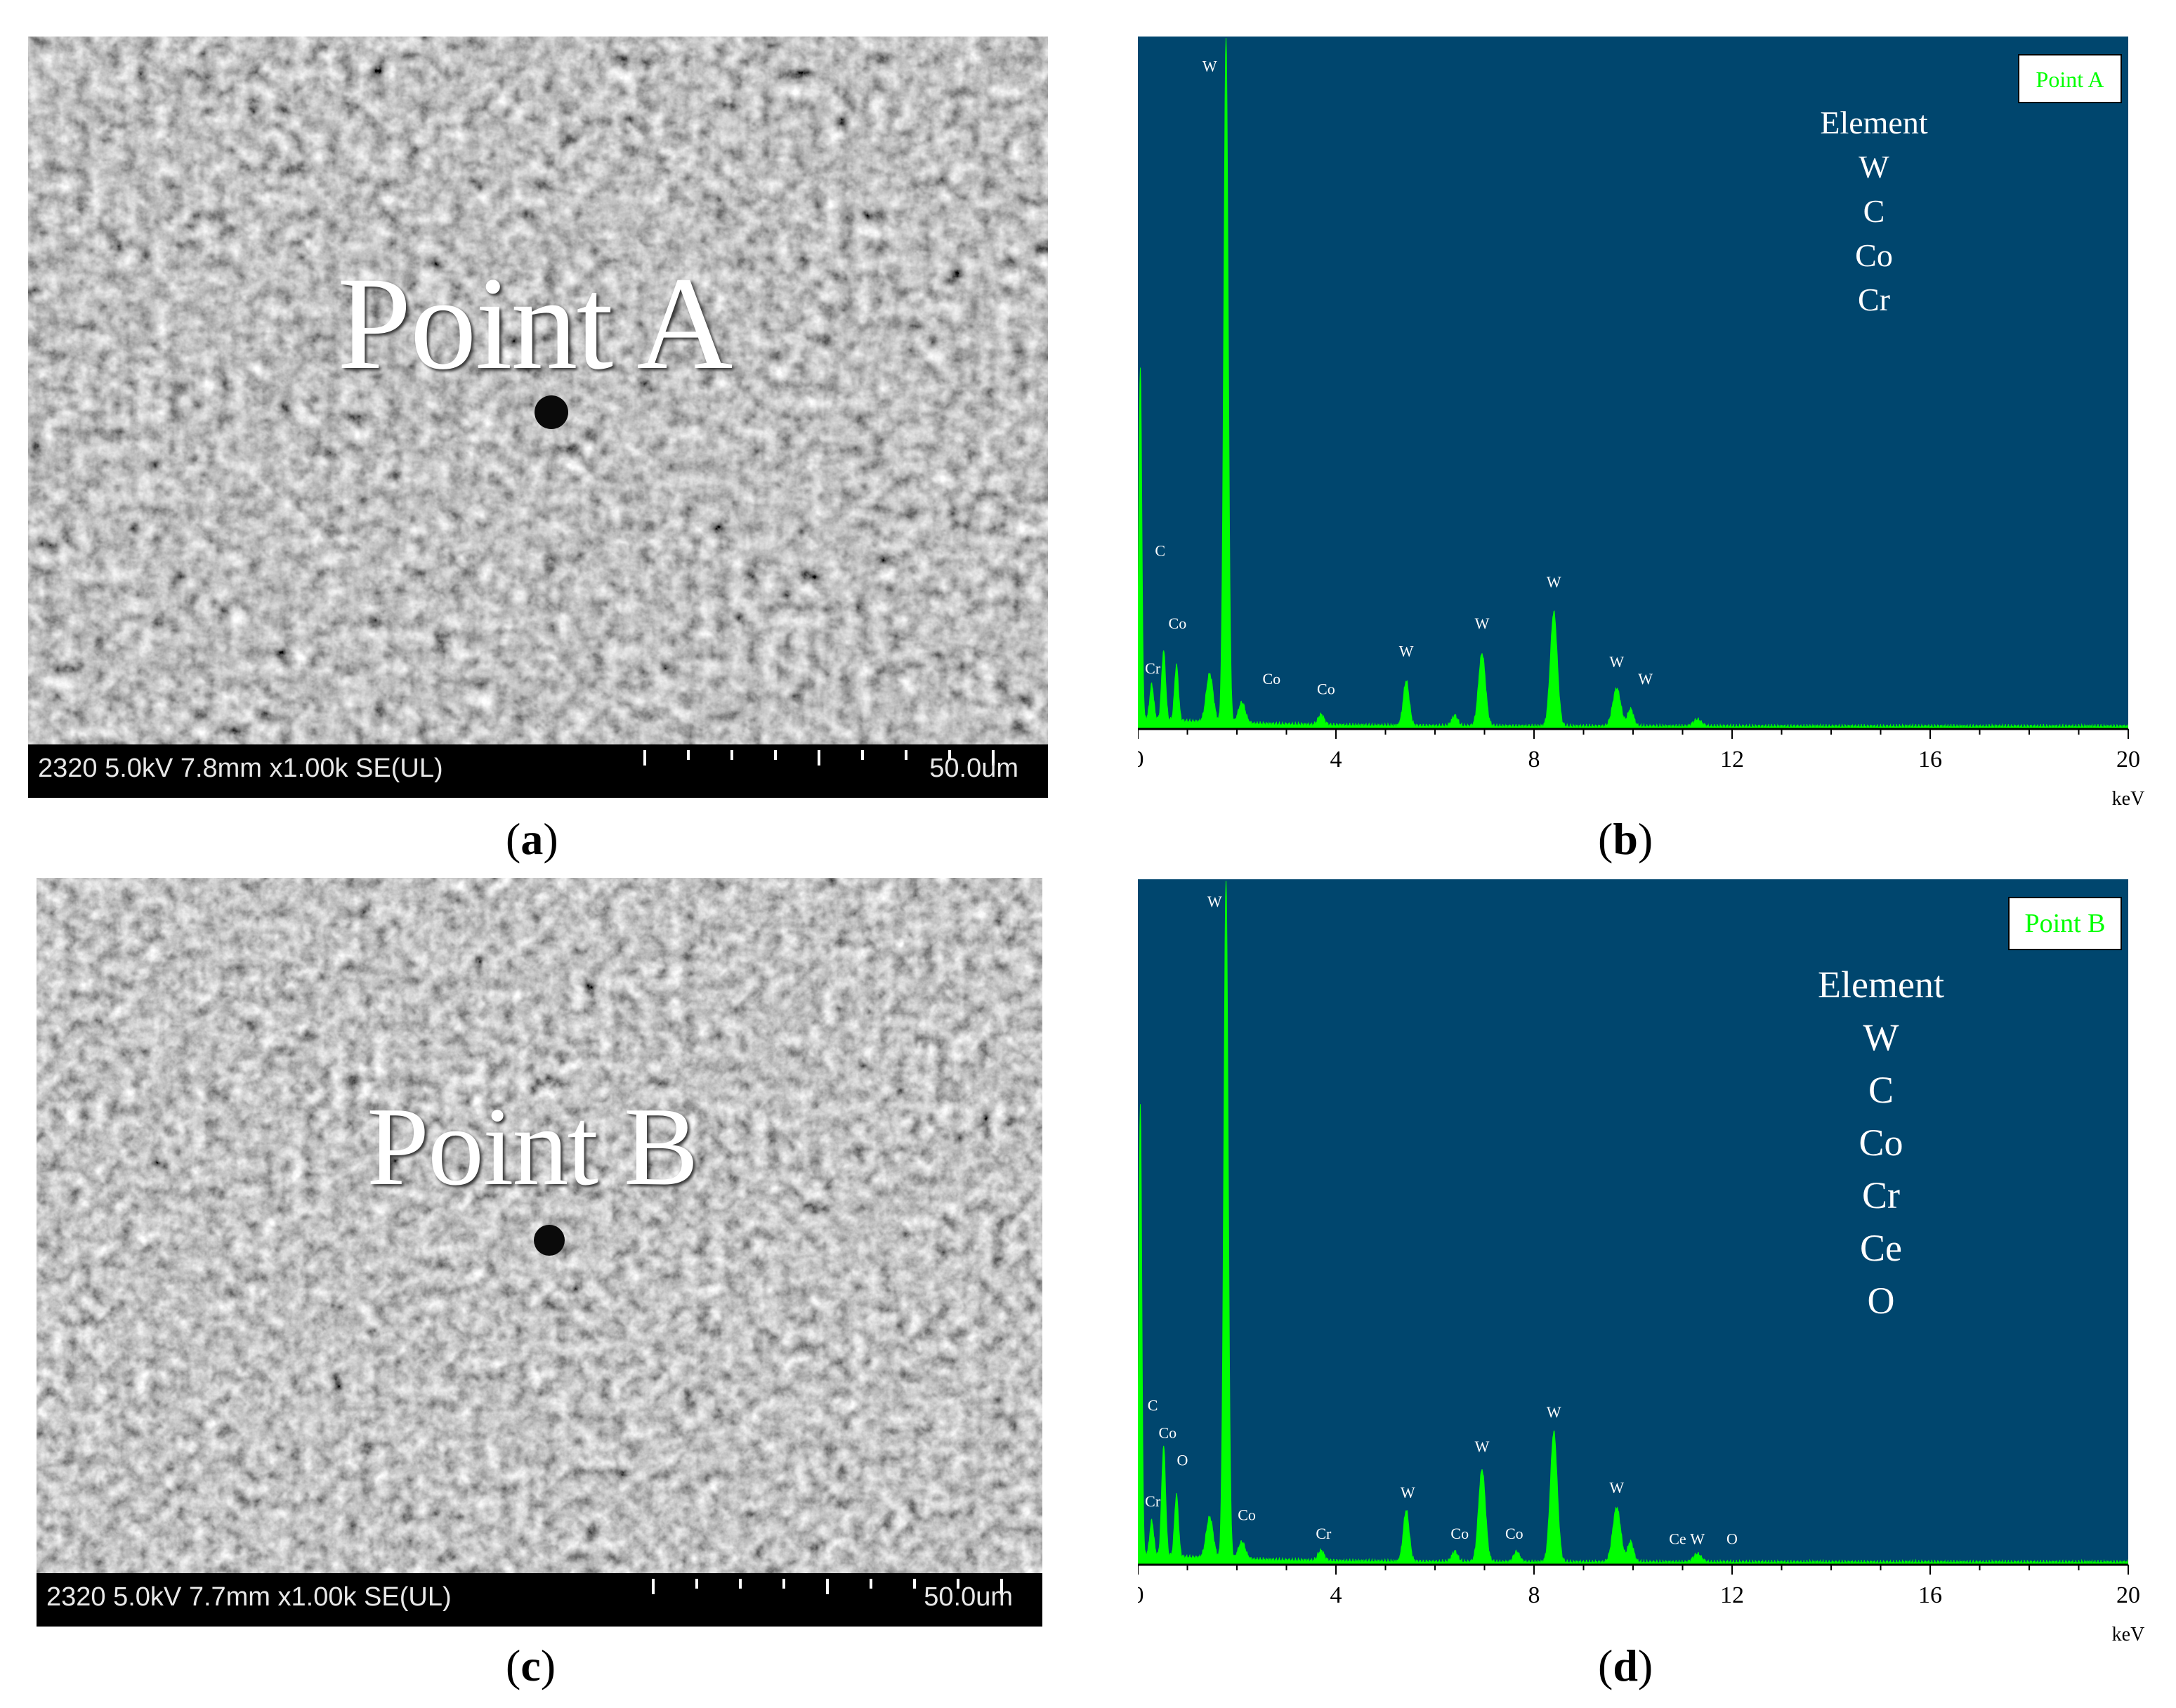  What do you see at coordinates (1677, 1539) in the screenshot?
I see `peak-label: Ce` at bounding box center [1677, 1539].